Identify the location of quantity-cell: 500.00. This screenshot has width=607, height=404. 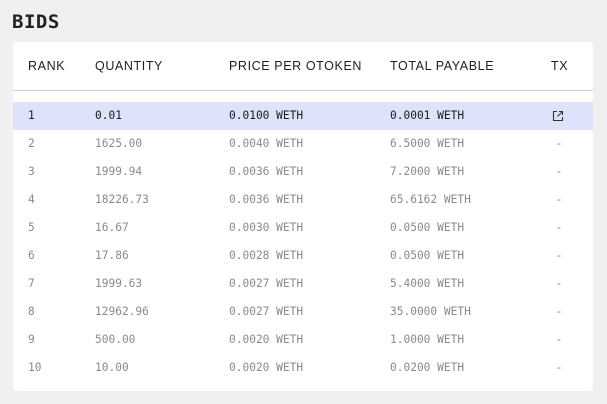
(115, 339).